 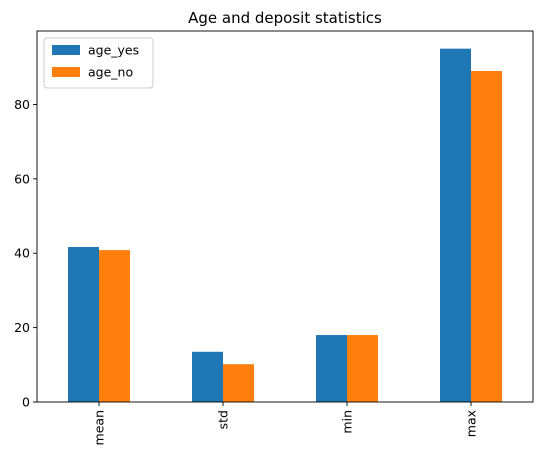 What do you see at coordinates (114, 326) in the screenshot?
I see `bar-age_no-mean` at bounding box center [114, 326].